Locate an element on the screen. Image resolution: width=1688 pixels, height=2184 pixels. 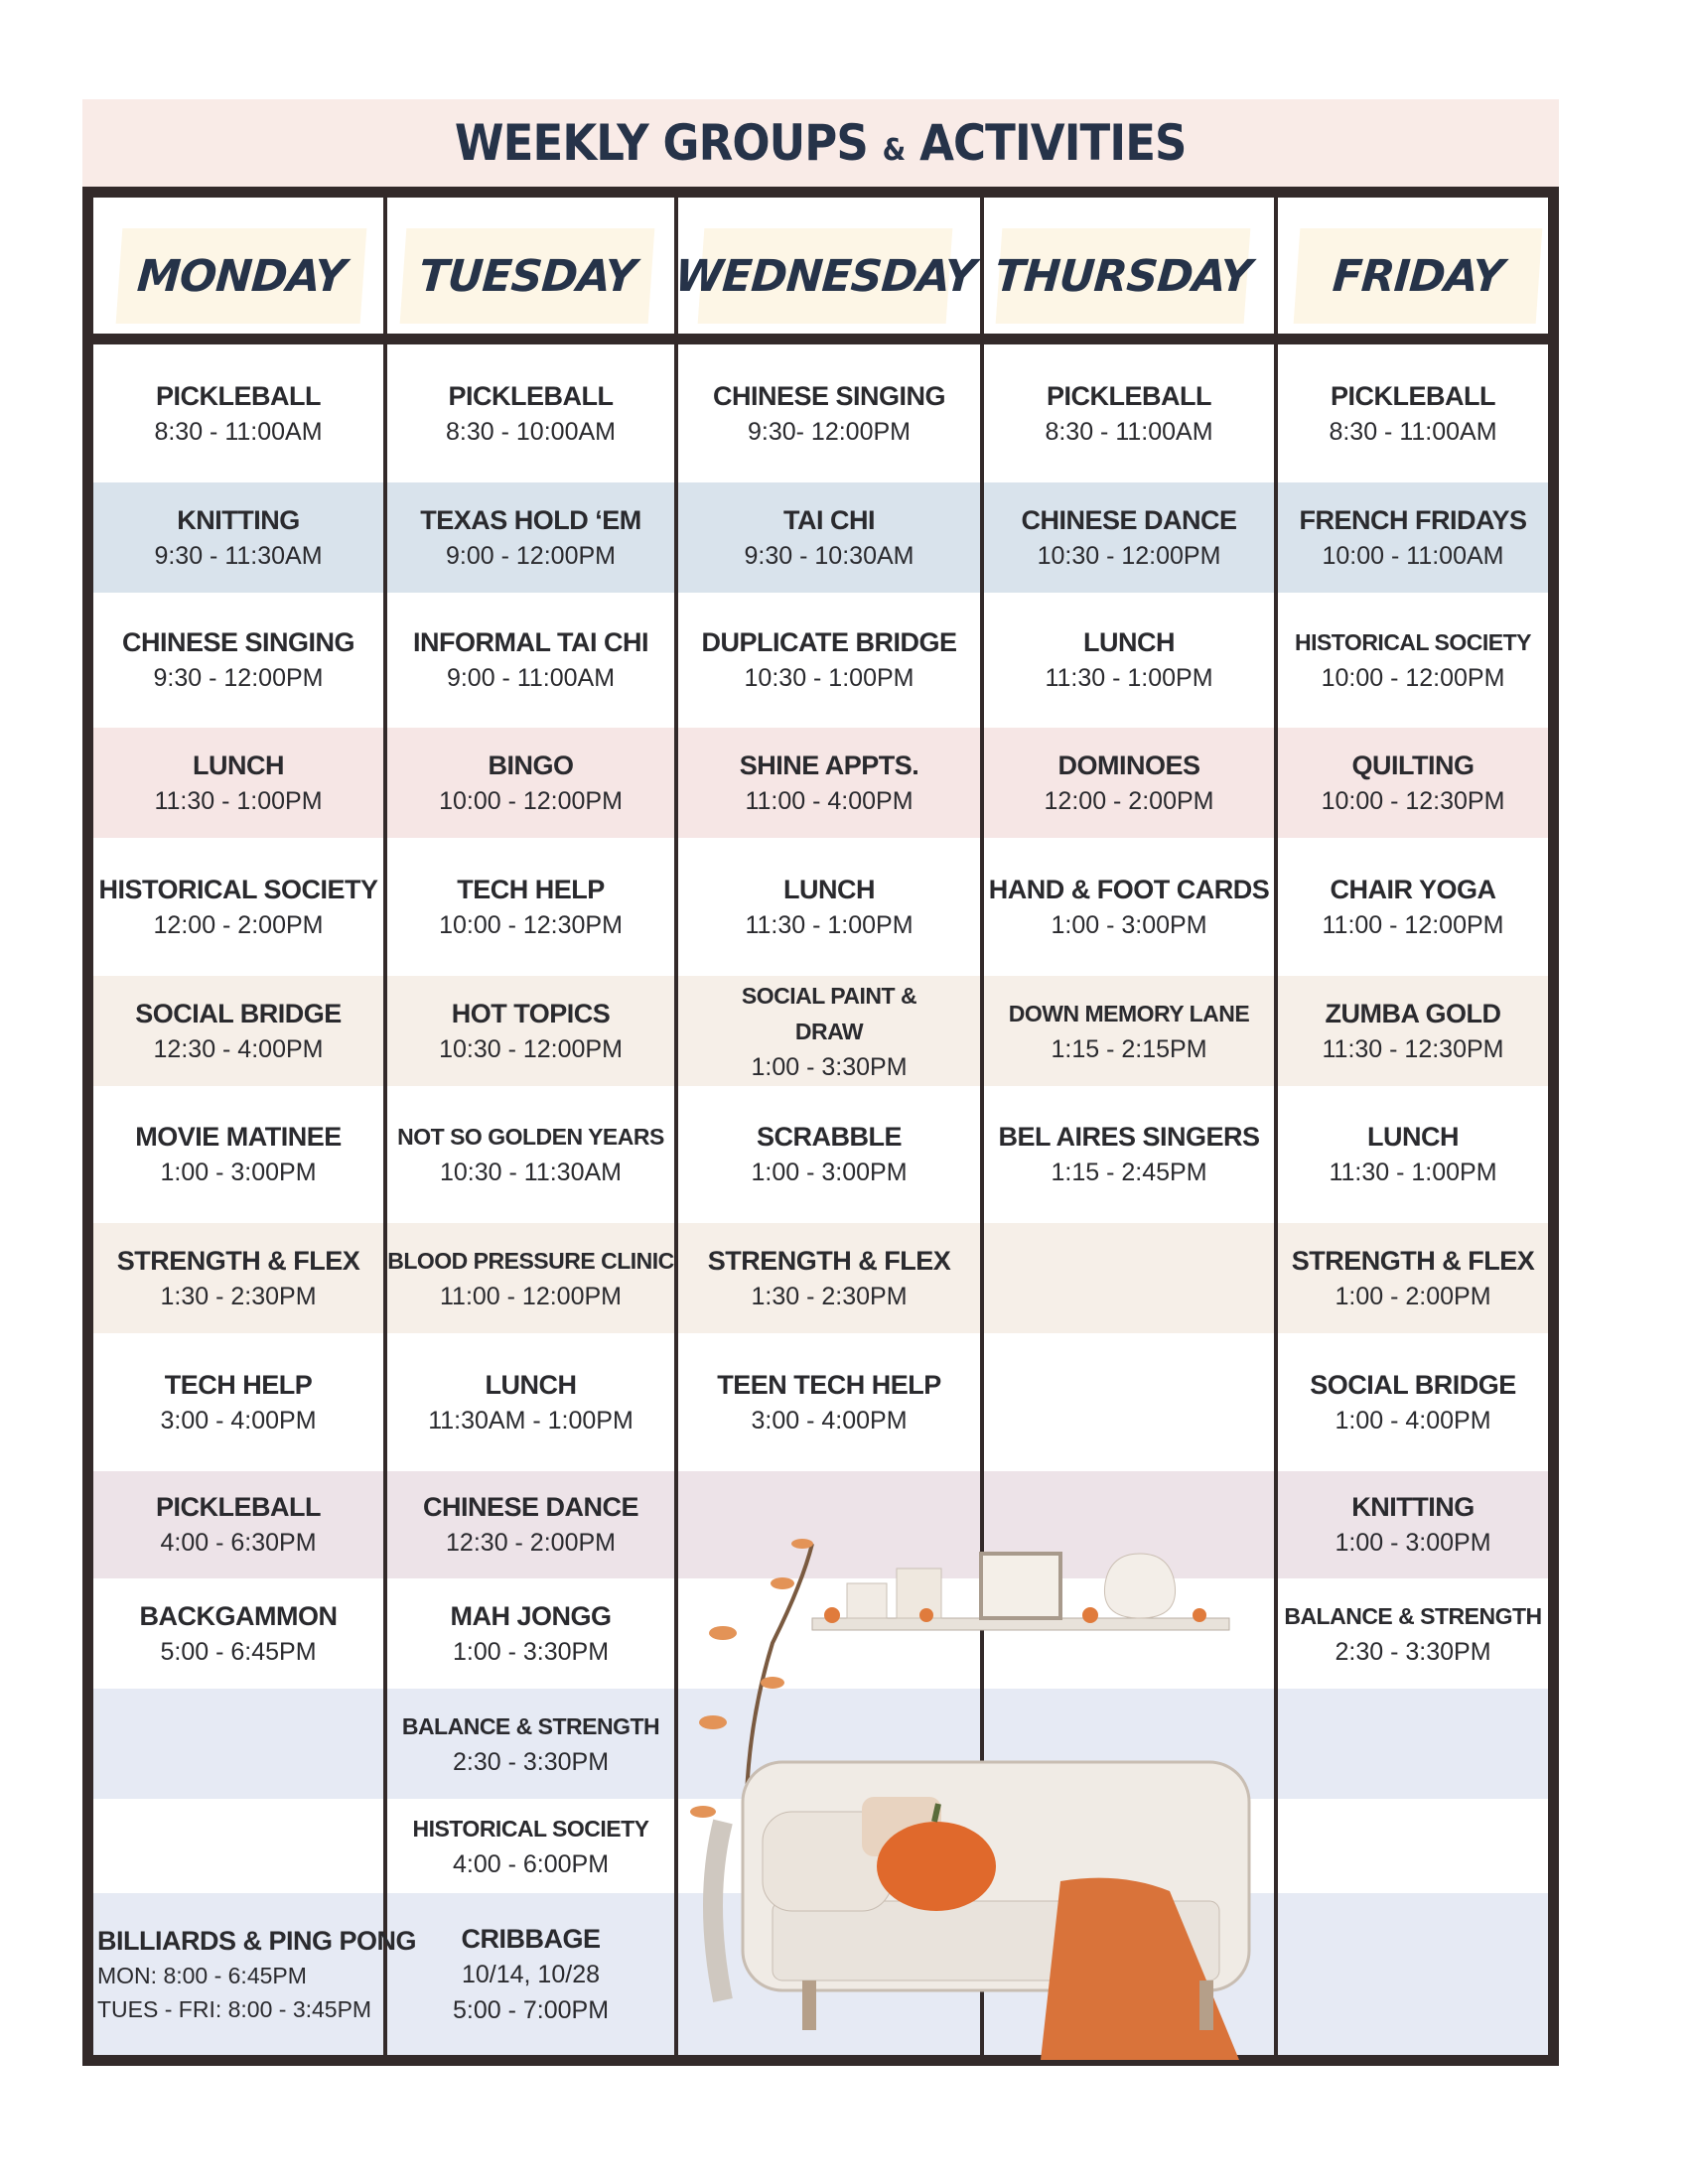
activity-entry: DOWN MEMORY LANE 1:15 - 2:15PM is located at coordinates (1129, 1031).